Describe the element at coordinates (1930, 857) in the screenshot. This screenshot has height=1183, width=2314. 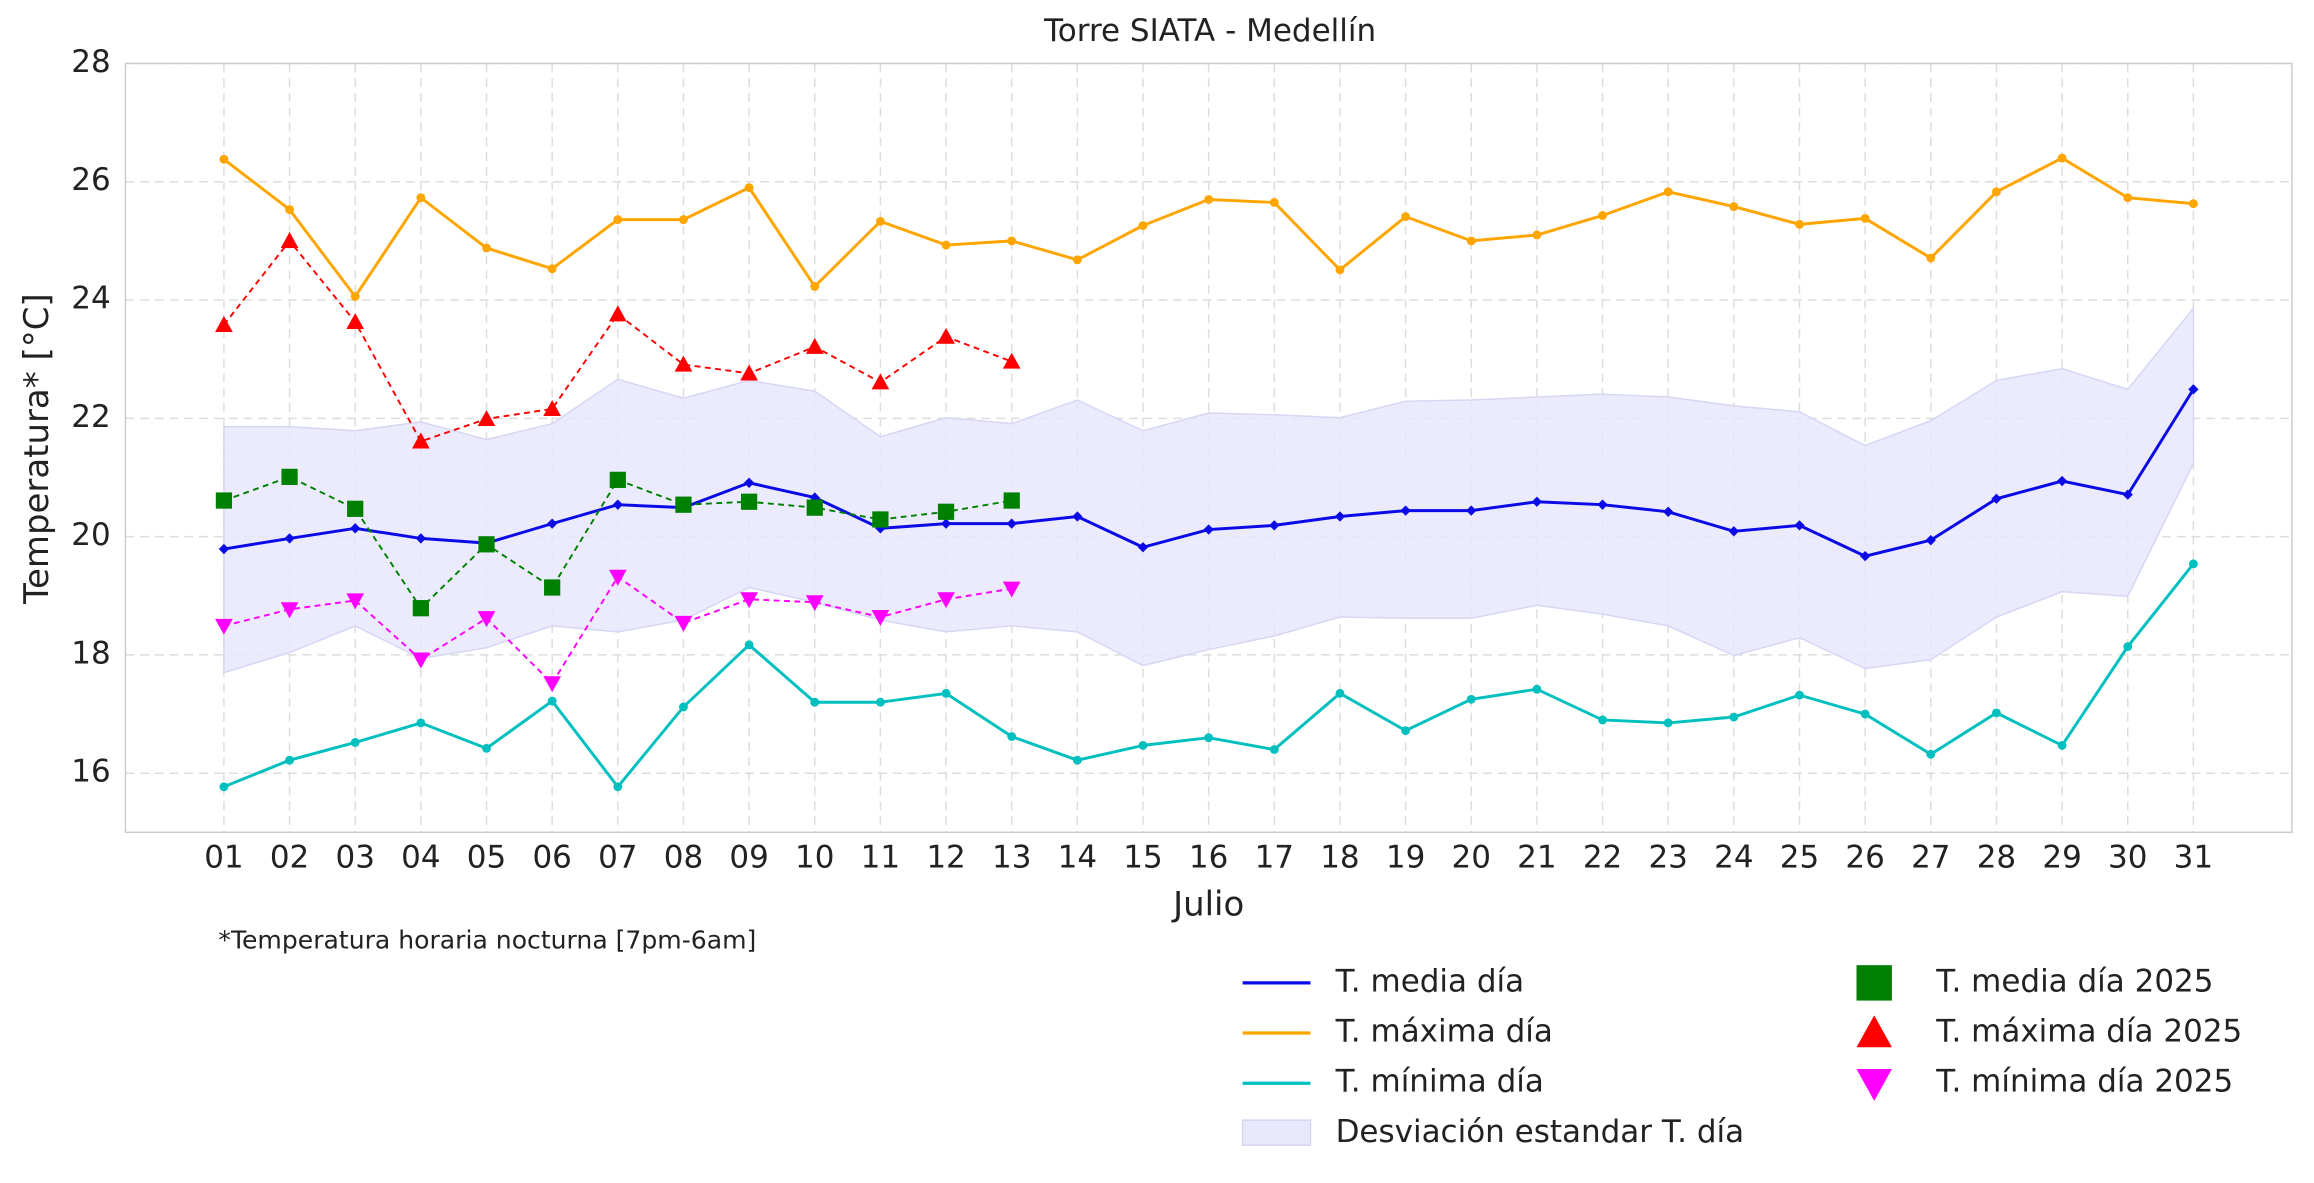
I see `x-tick-label: 27` at that location.